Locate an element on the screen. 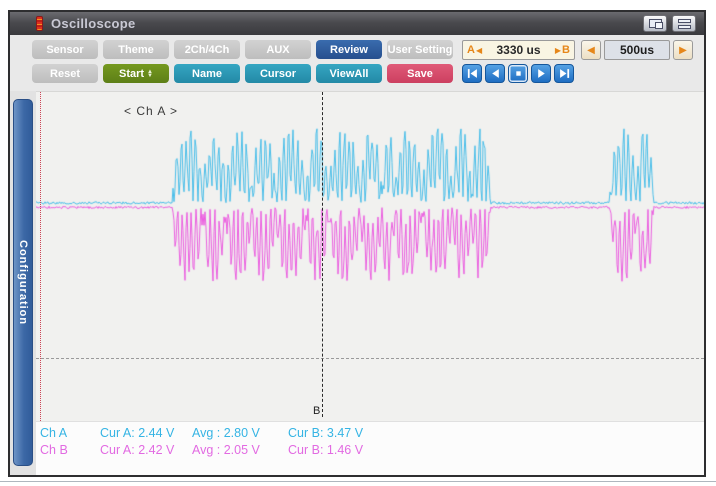  skip-start-icon is located at coordinates (472, 73).